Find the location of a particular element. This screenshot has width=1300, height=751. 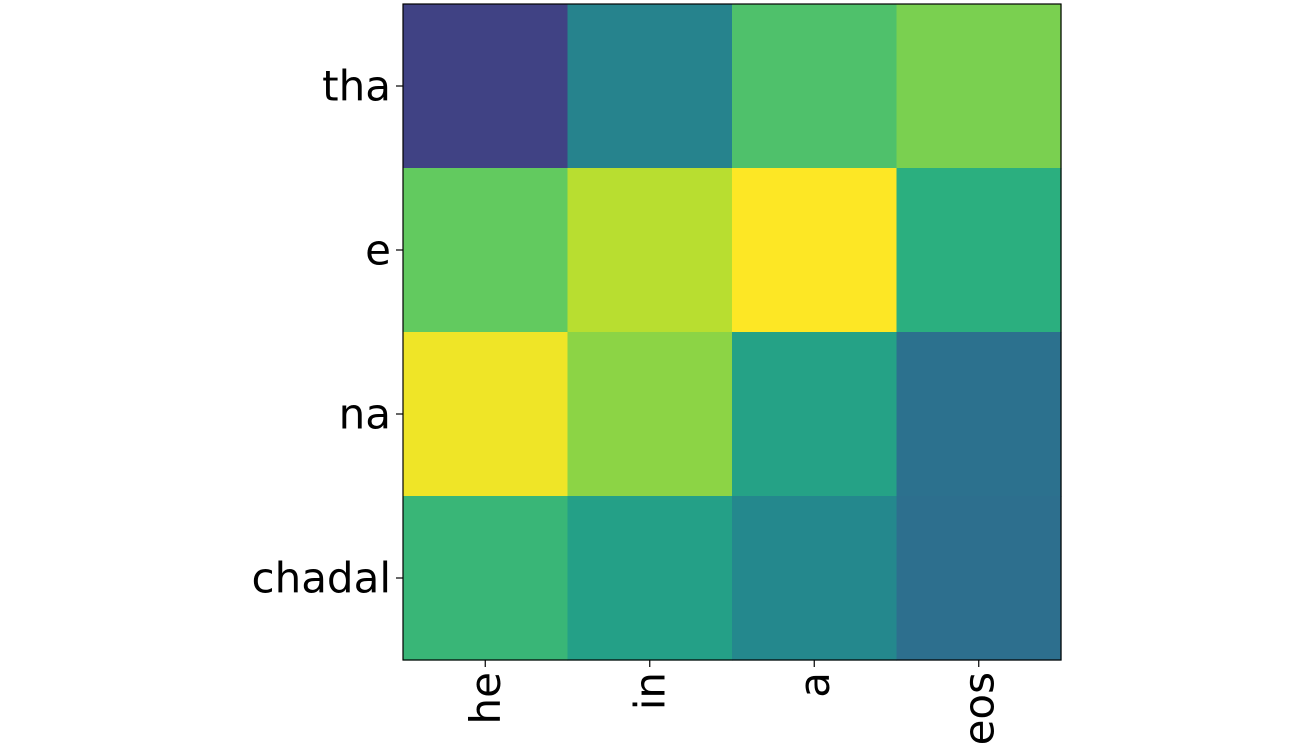

x-tick-label: in is located at coordinates (649, 691).